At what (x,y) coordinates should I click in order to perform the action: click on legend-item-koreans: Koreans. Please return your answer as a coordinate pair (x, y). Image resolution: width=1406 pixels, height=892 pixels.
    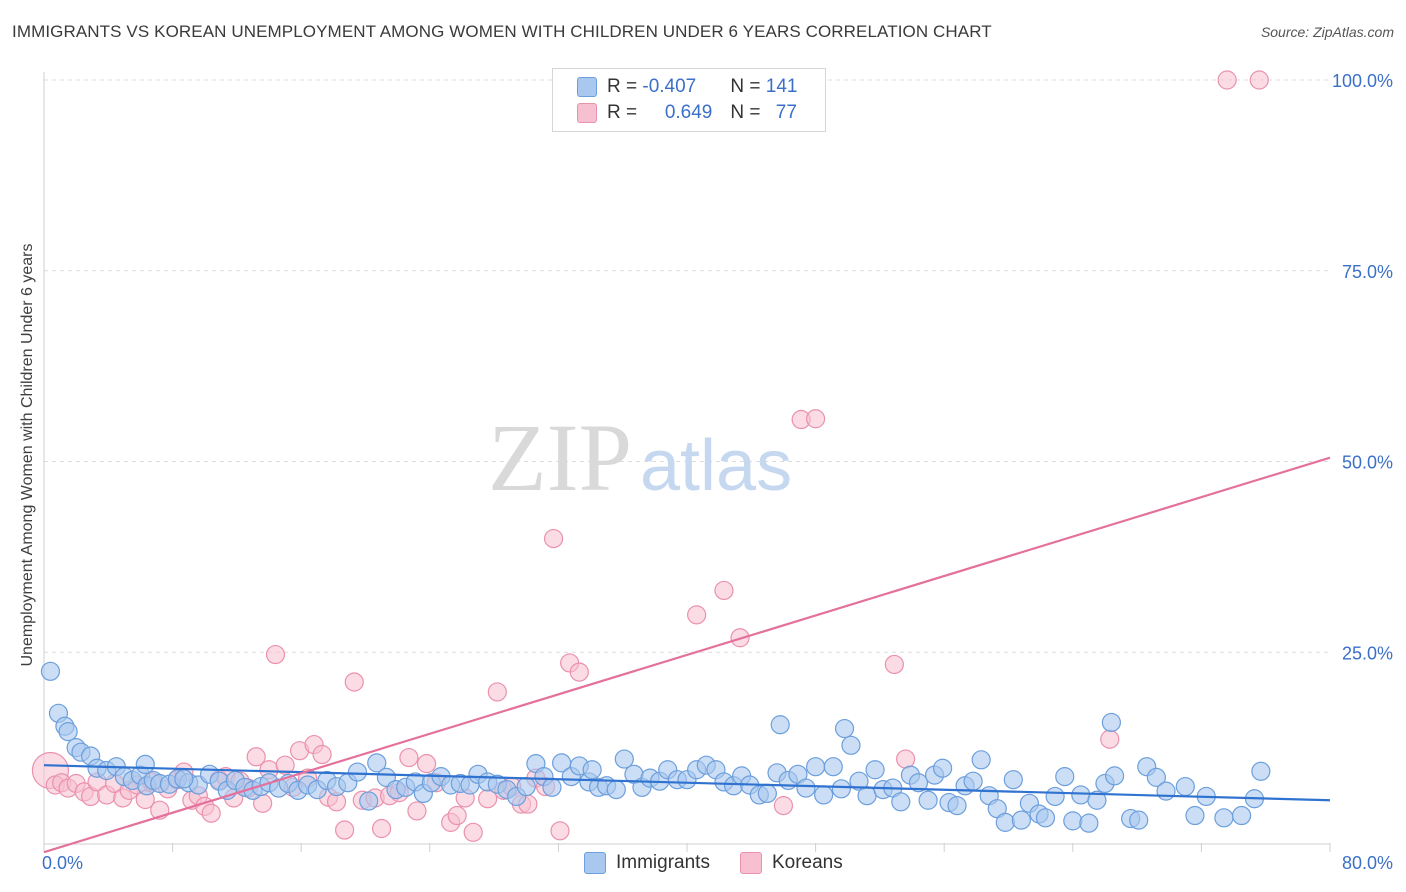
    Looking at the image, I should click on (791, 863).